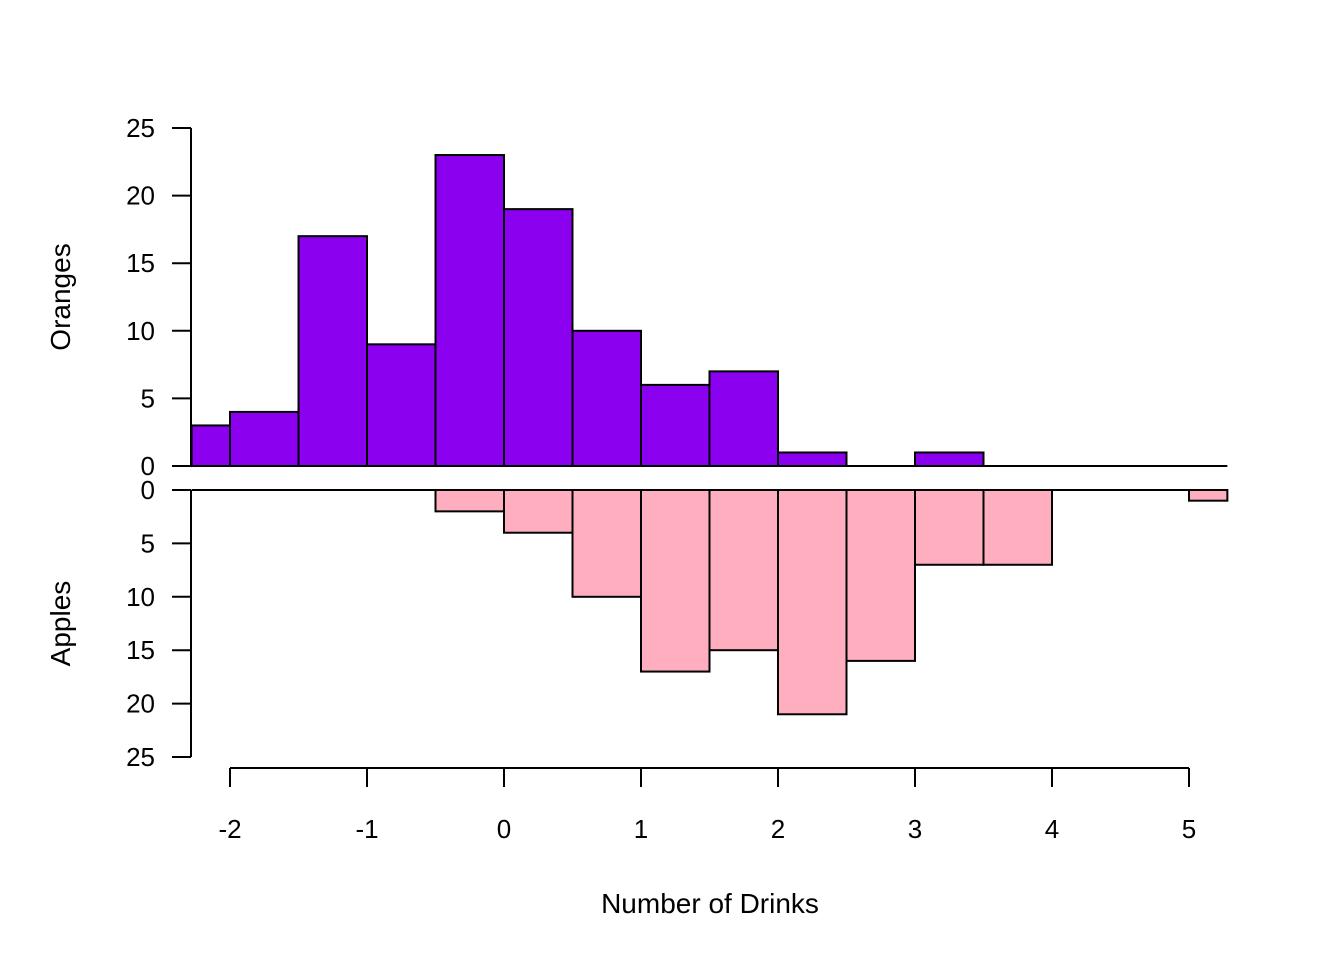  I want to click on x-tick-label: 3, so click(915, 829).